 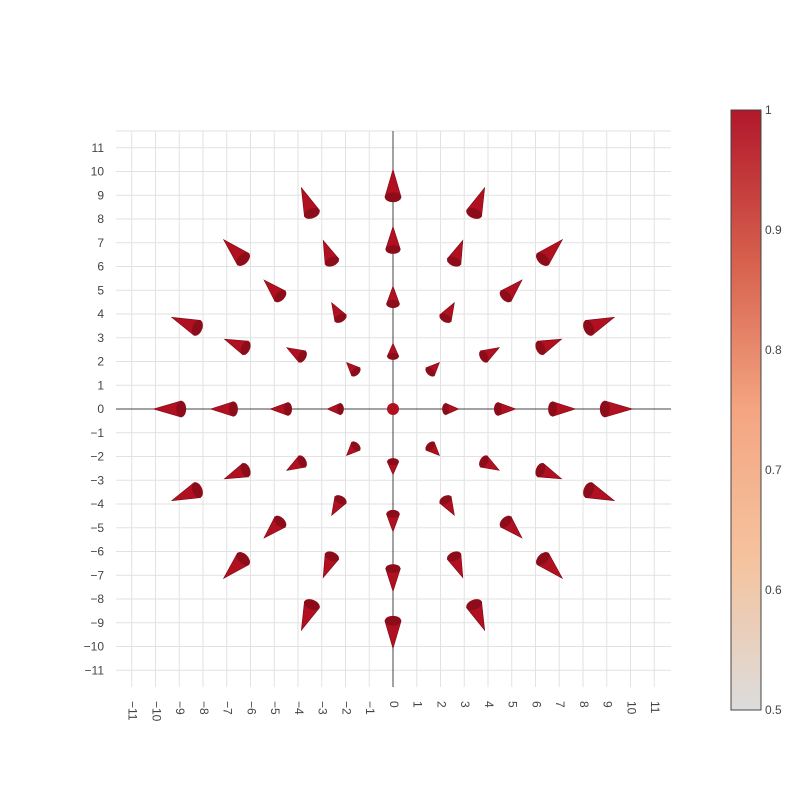 I want to click on x-tick-label: −9, so click(x=180, y=708).